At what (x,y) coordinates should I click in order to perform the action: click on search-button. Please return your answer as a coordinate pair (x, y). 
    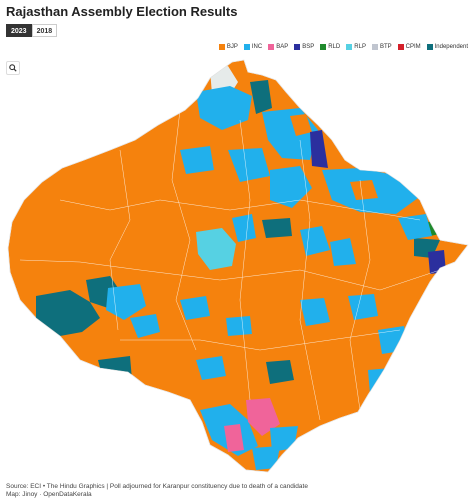
    Looking at the image, I should click on (13, 68).